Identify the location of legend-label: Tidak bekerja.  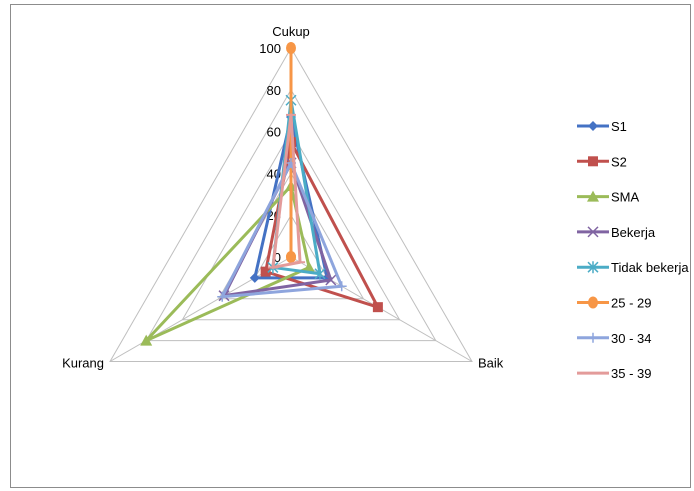
(650, 267).